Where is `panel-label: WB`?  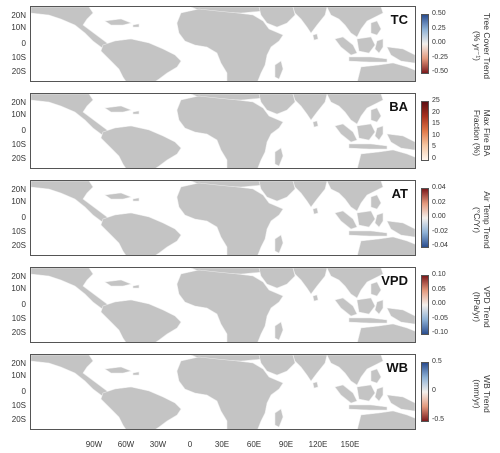
panel-label: WB is located at coordinates (397, 367).